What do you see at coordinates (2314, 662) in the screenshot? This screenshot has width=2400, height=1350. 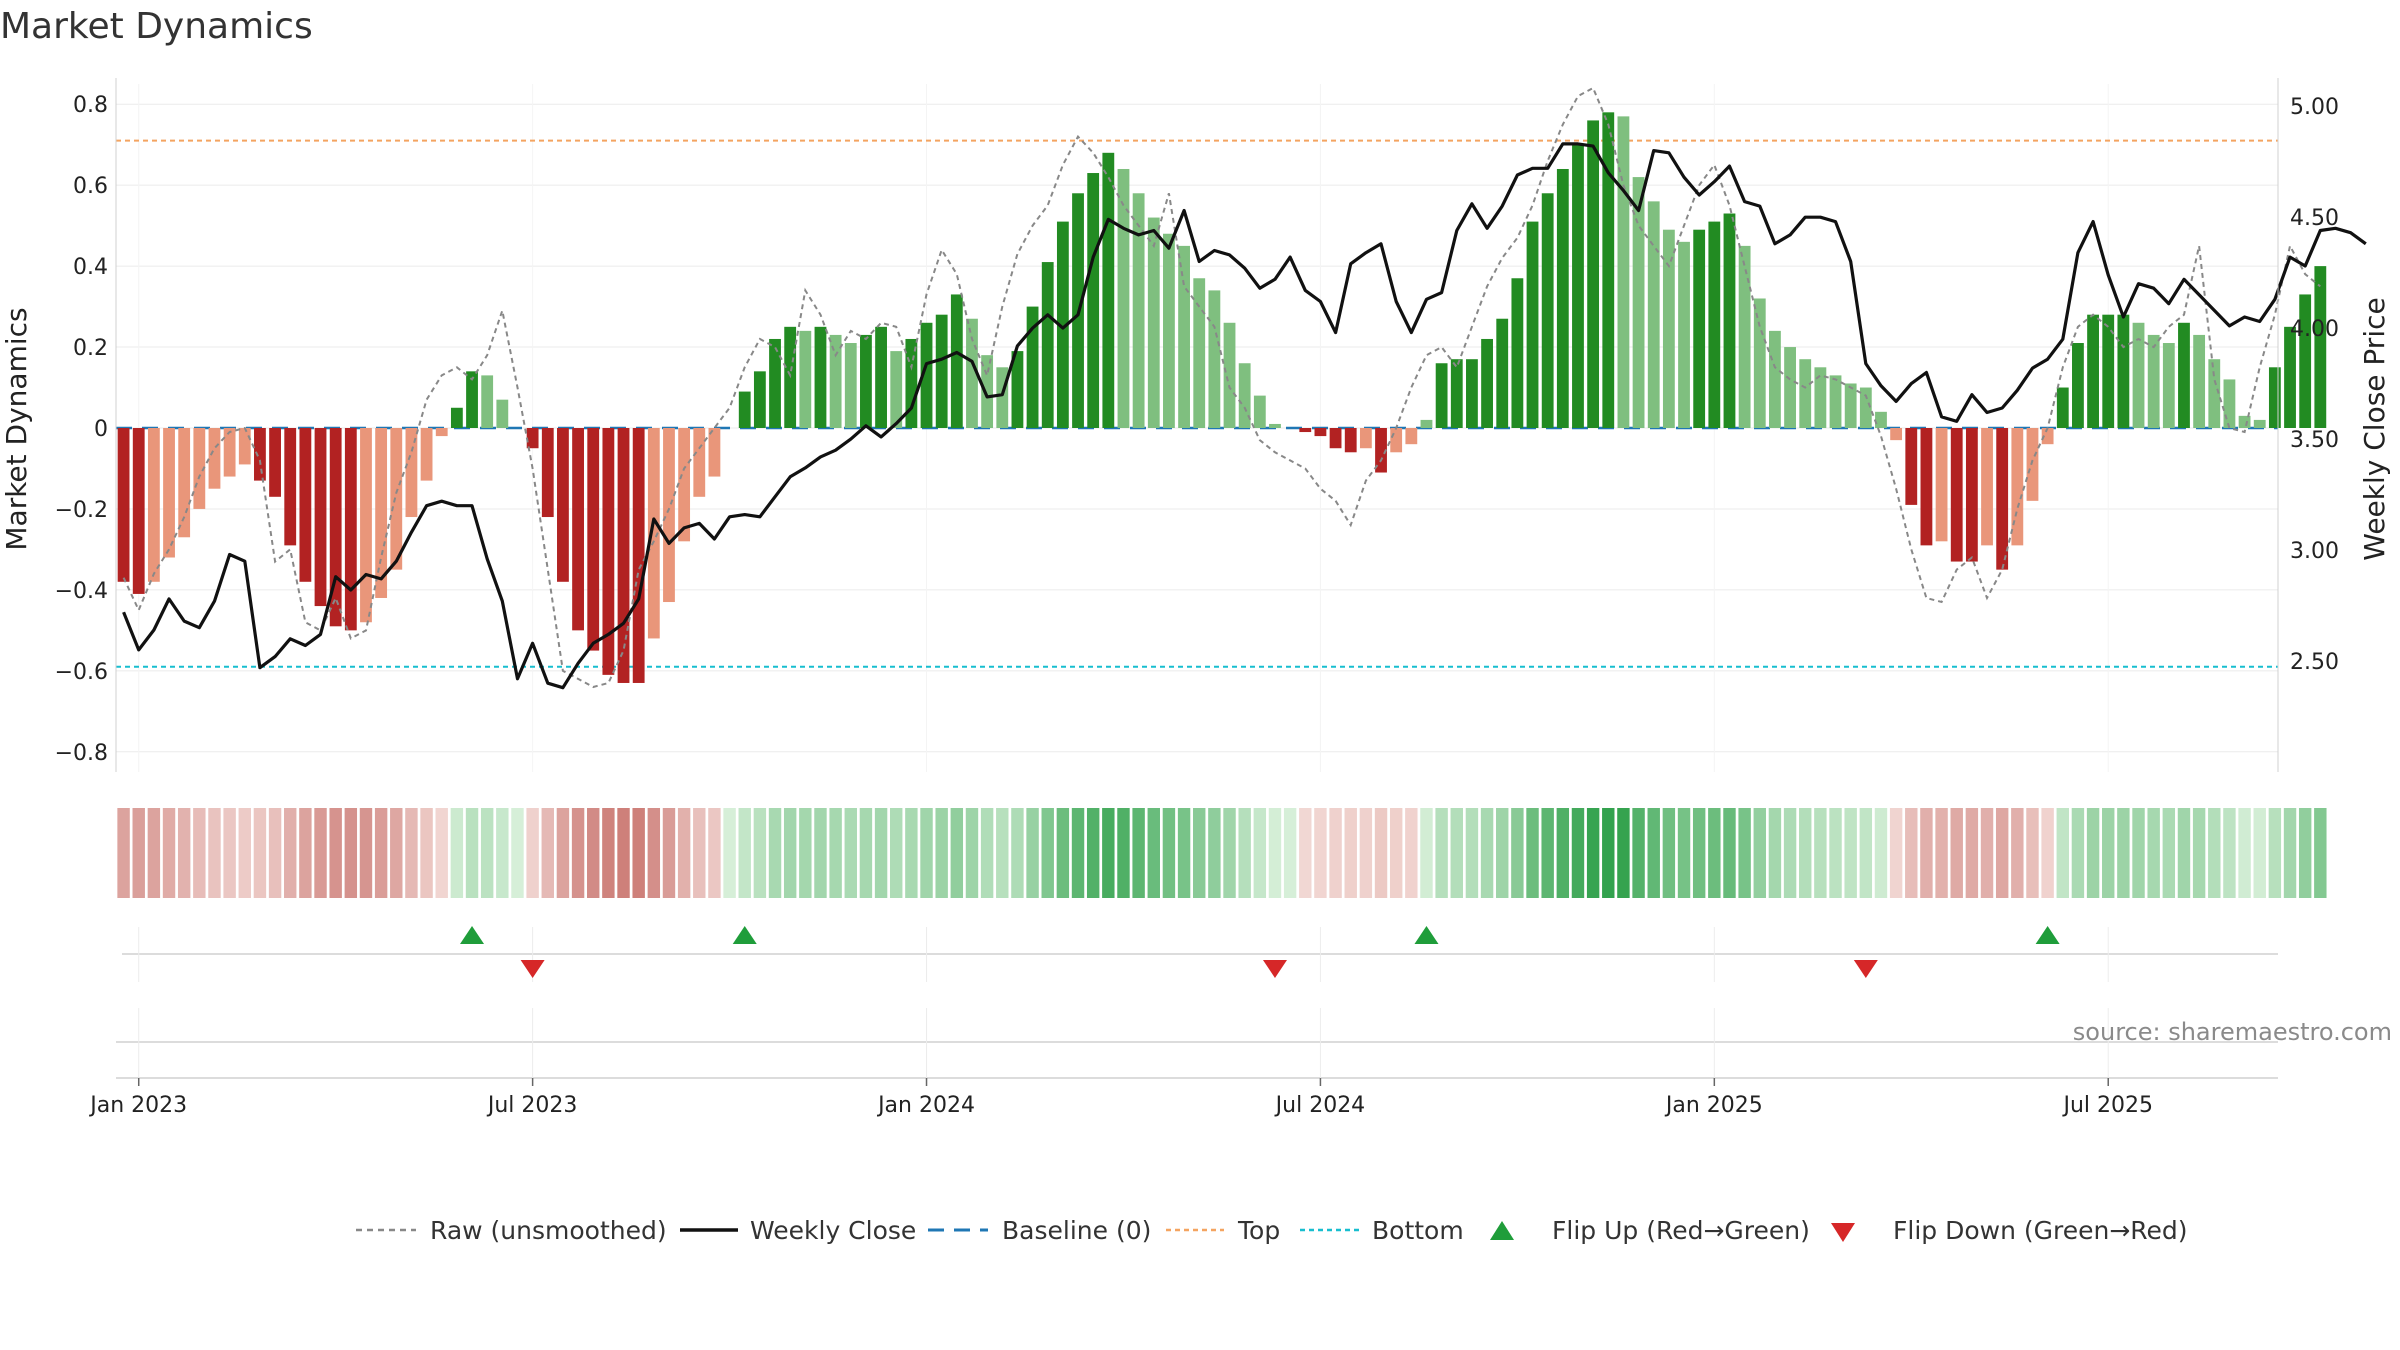 I see `right-tick-label: 2.50` at bounding box center [2314, 662].